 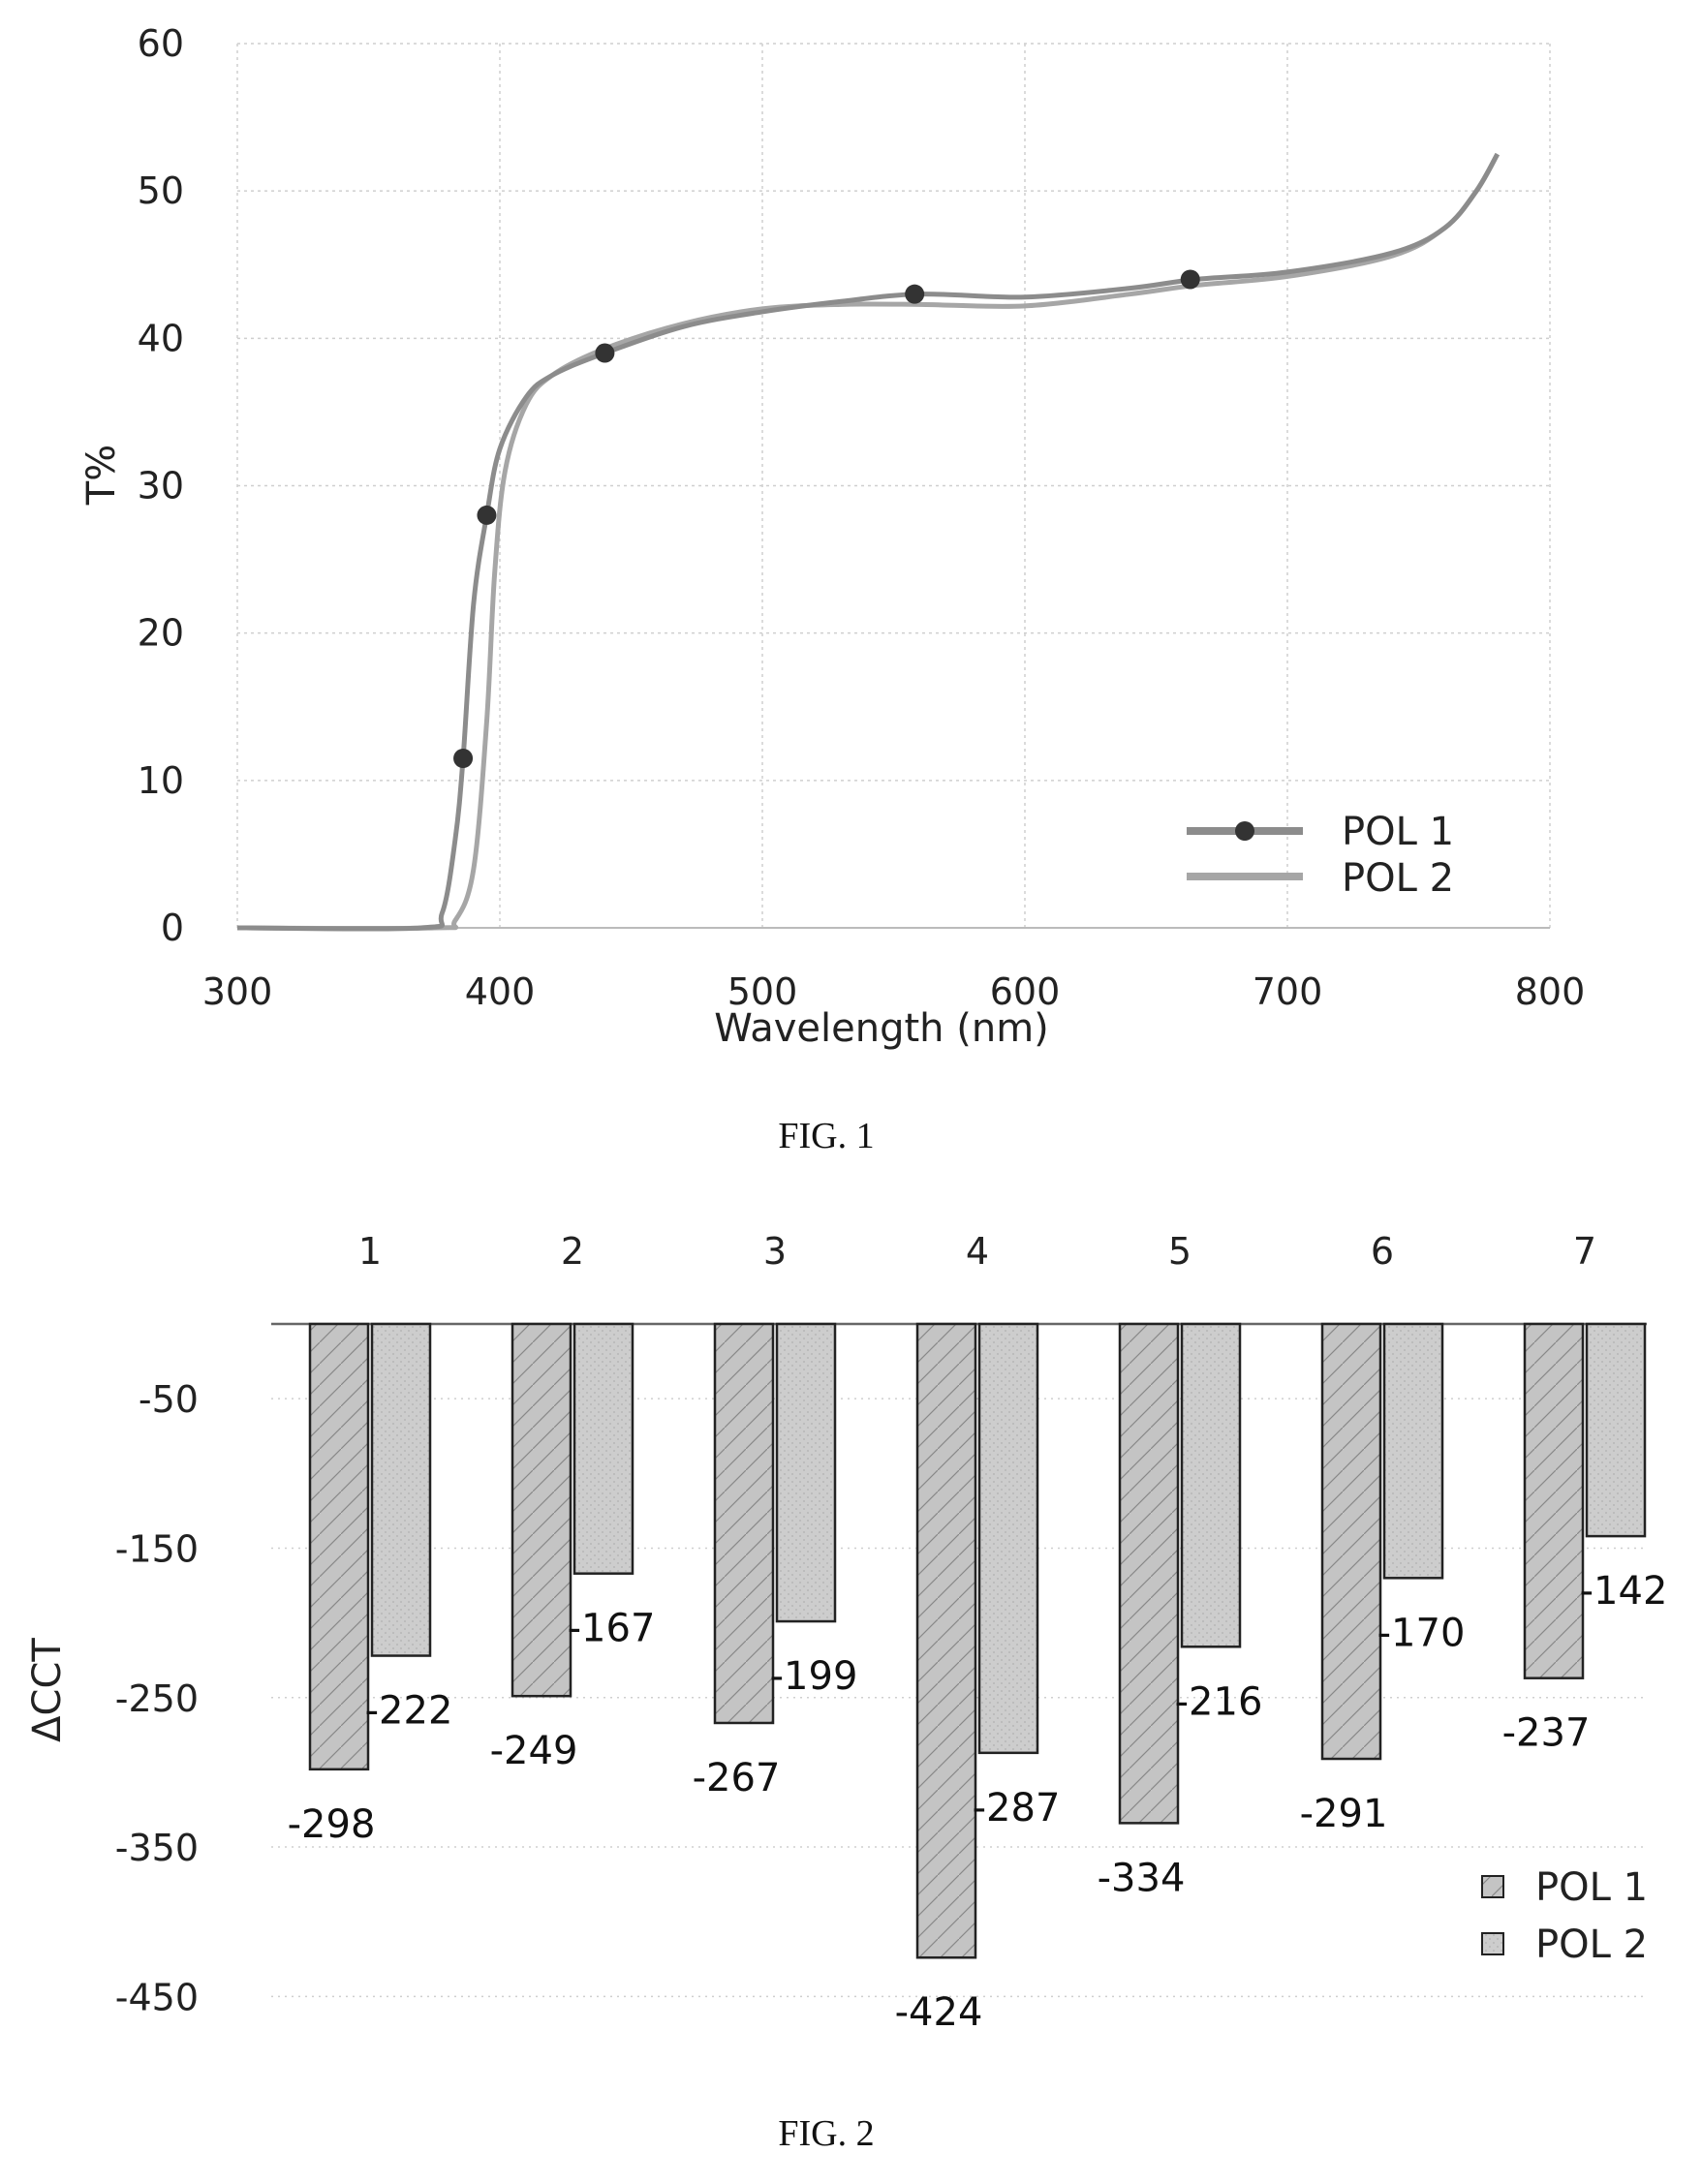 I want to click on category-label: 6, so click(x=1382, y=1251).